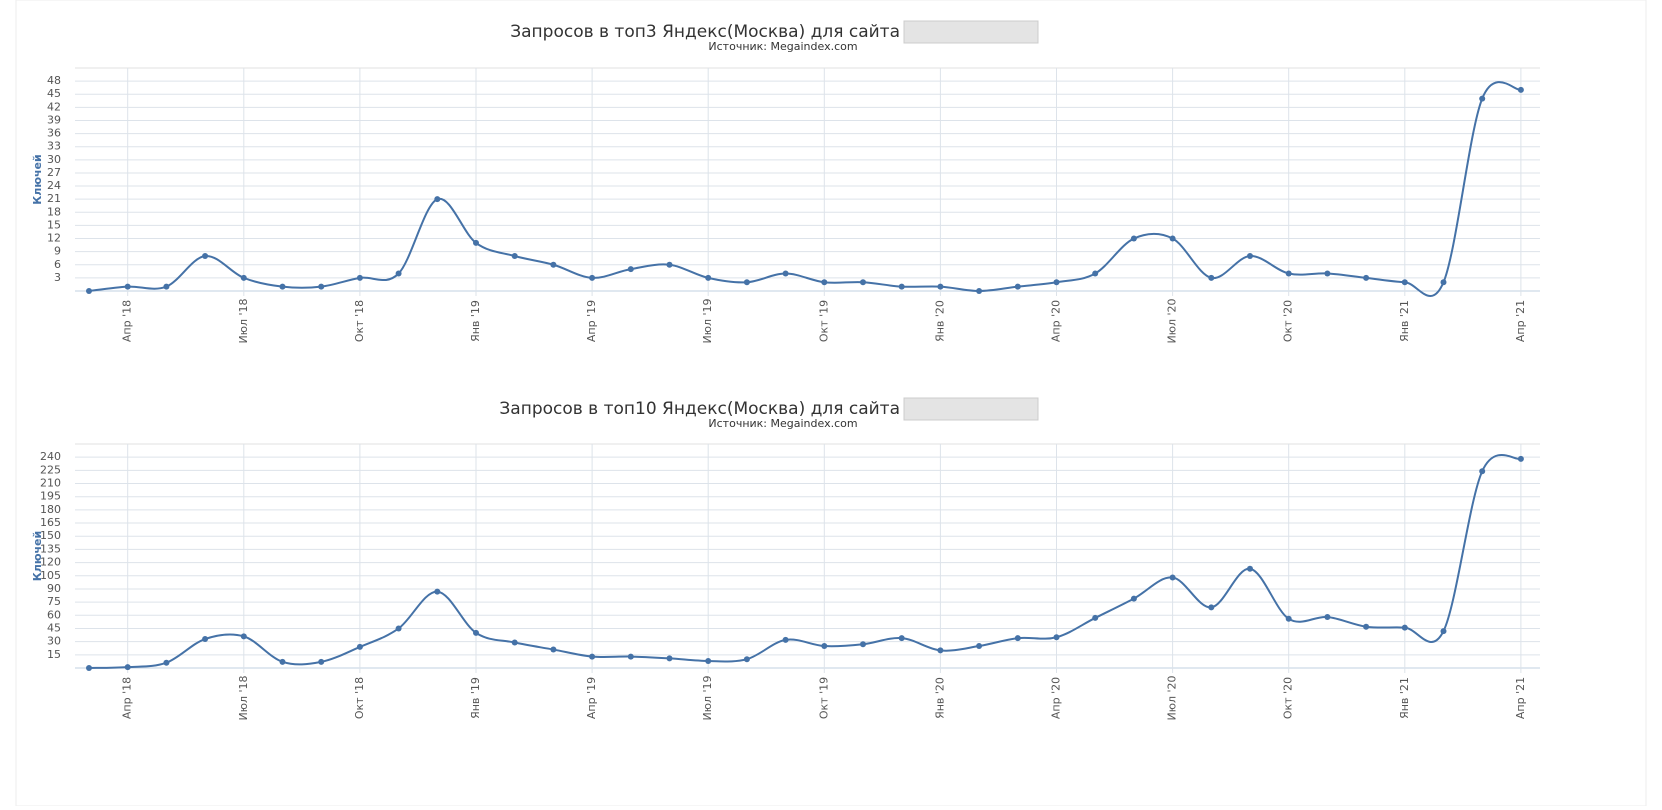 This screenshot has height=810, width=1662. Describe the element at coordinates (50, 483) in the screenshot. I see `y-tick-label: 210` at that location.